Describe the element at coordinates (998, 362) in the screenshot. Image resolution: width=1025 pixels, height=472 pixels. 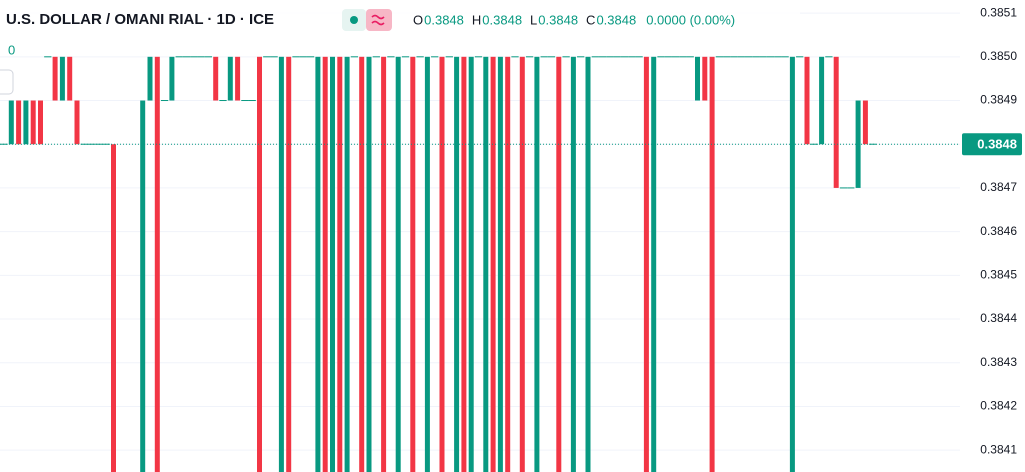
I see `y-tick-label: 0.3843` at that location.